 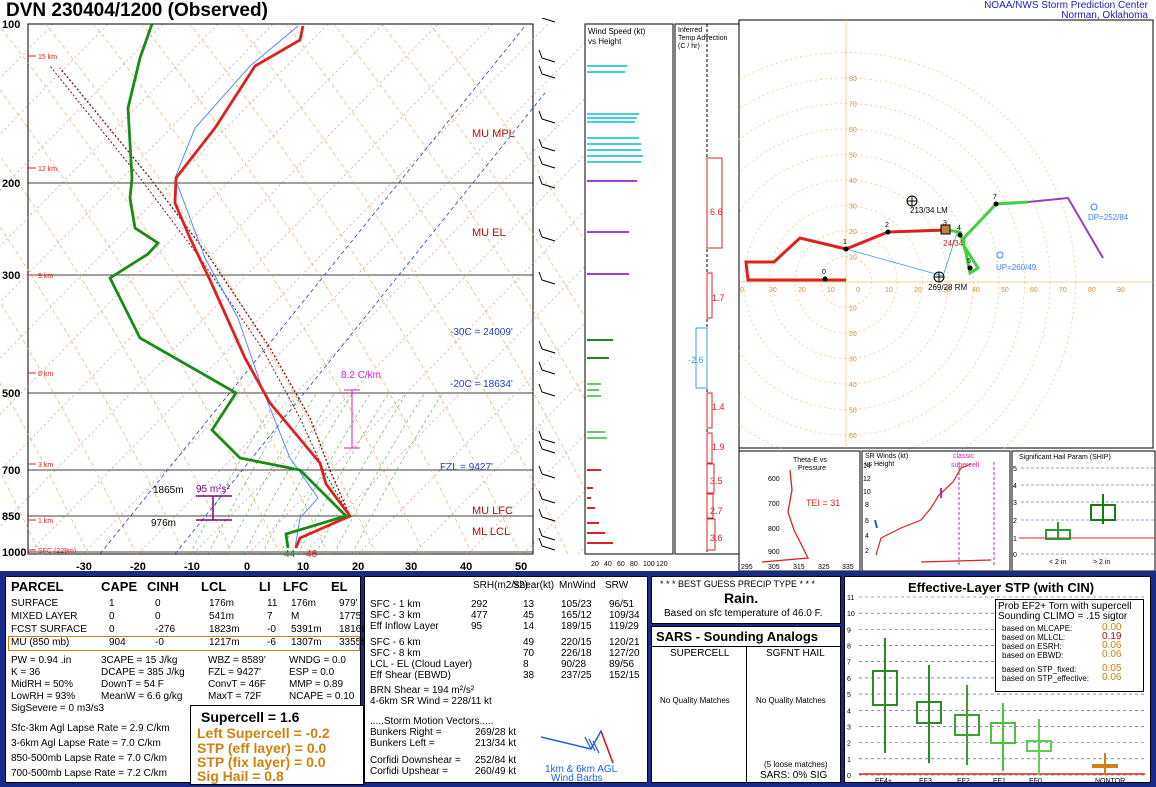 I want to click on kin1-2-4: 119/29, so click(x=624, y=626).